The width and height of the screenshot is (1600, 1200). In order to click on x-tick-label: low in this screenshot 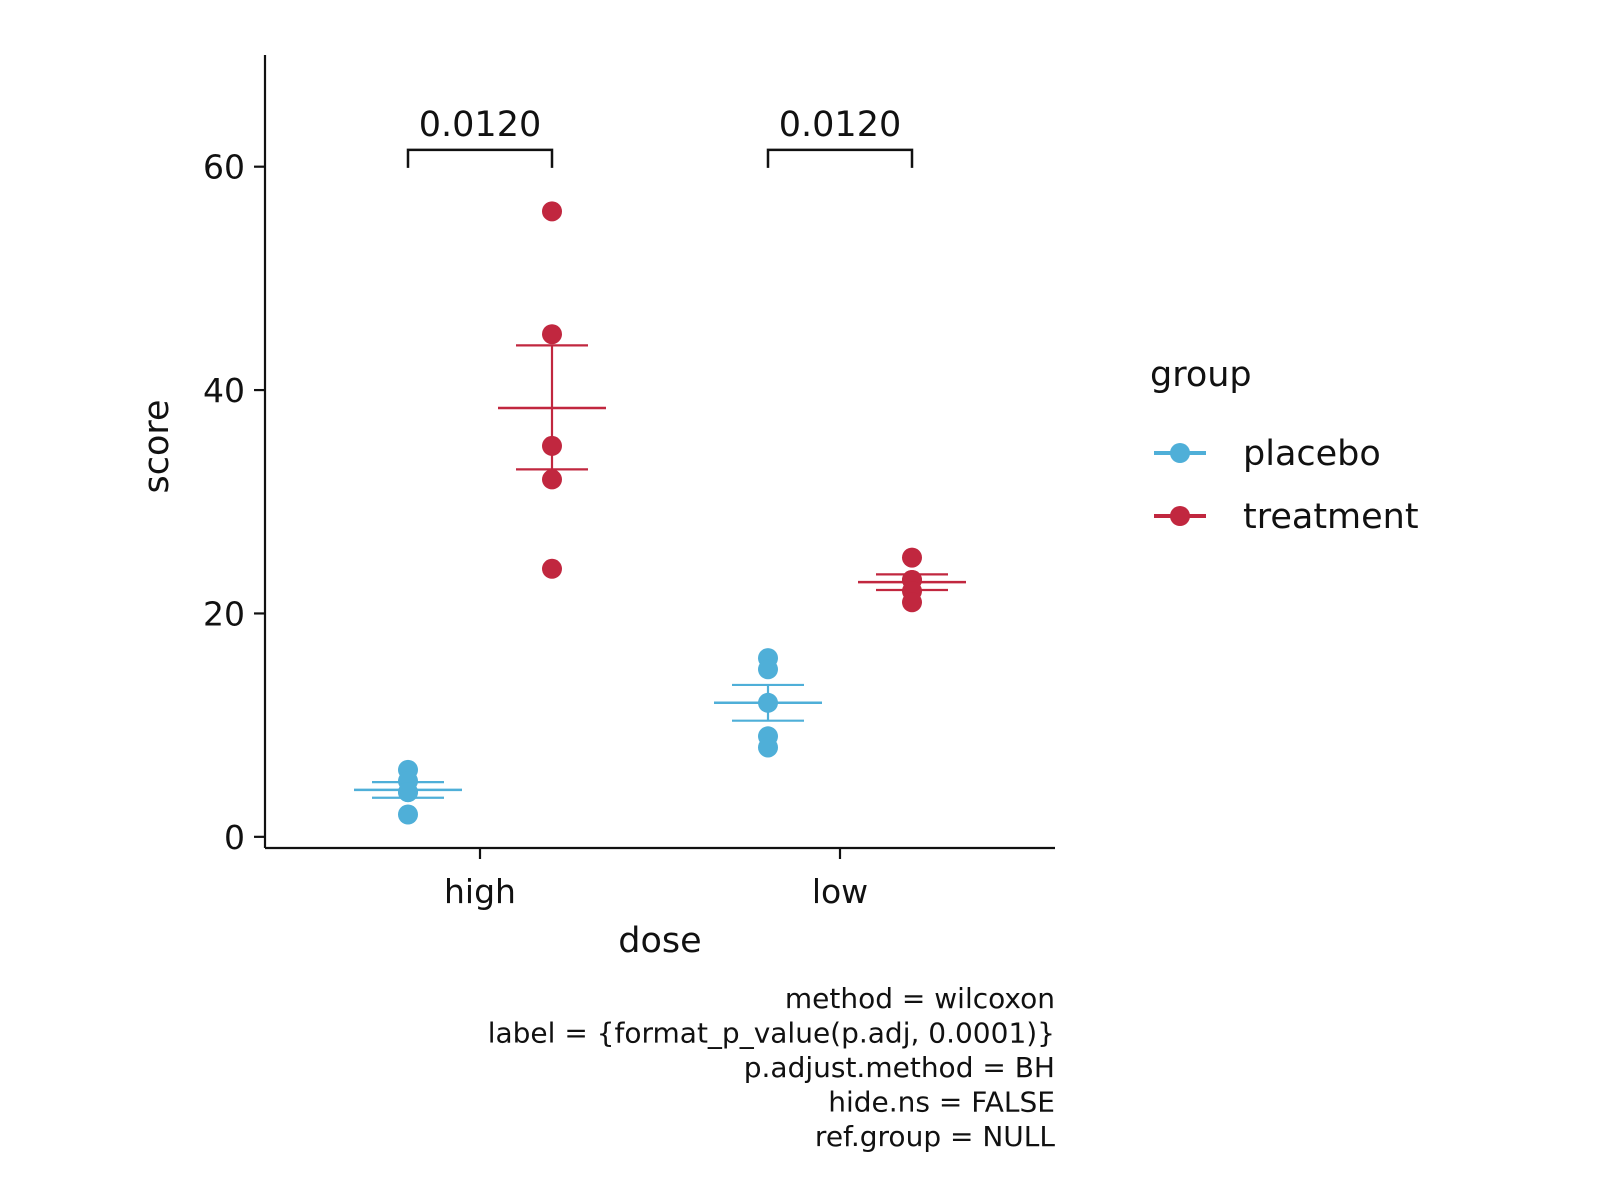, I will do `click(840, 891)`.